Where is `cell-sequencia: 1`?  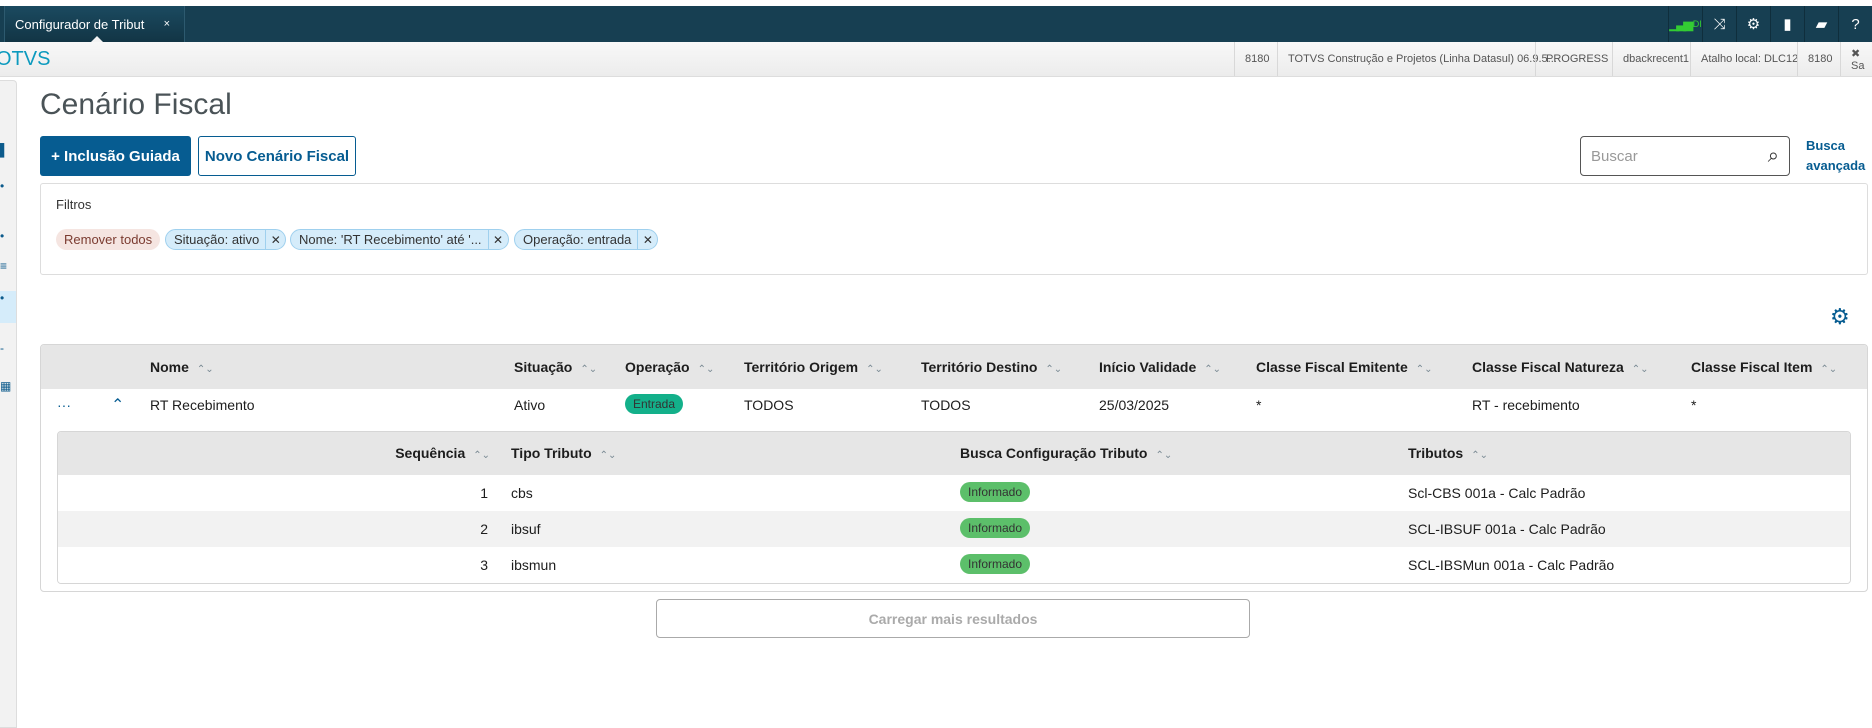 cell-sequencia: 1 is located at coordinates (484, 493).